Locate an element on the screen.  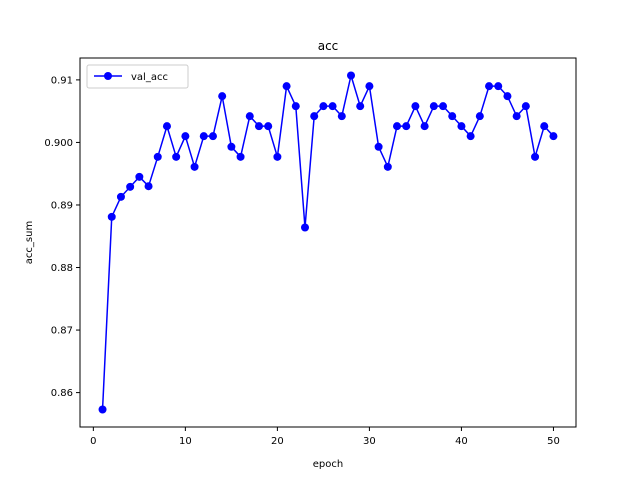
x-tick-label: 10 is located at coordinates (185, 441).